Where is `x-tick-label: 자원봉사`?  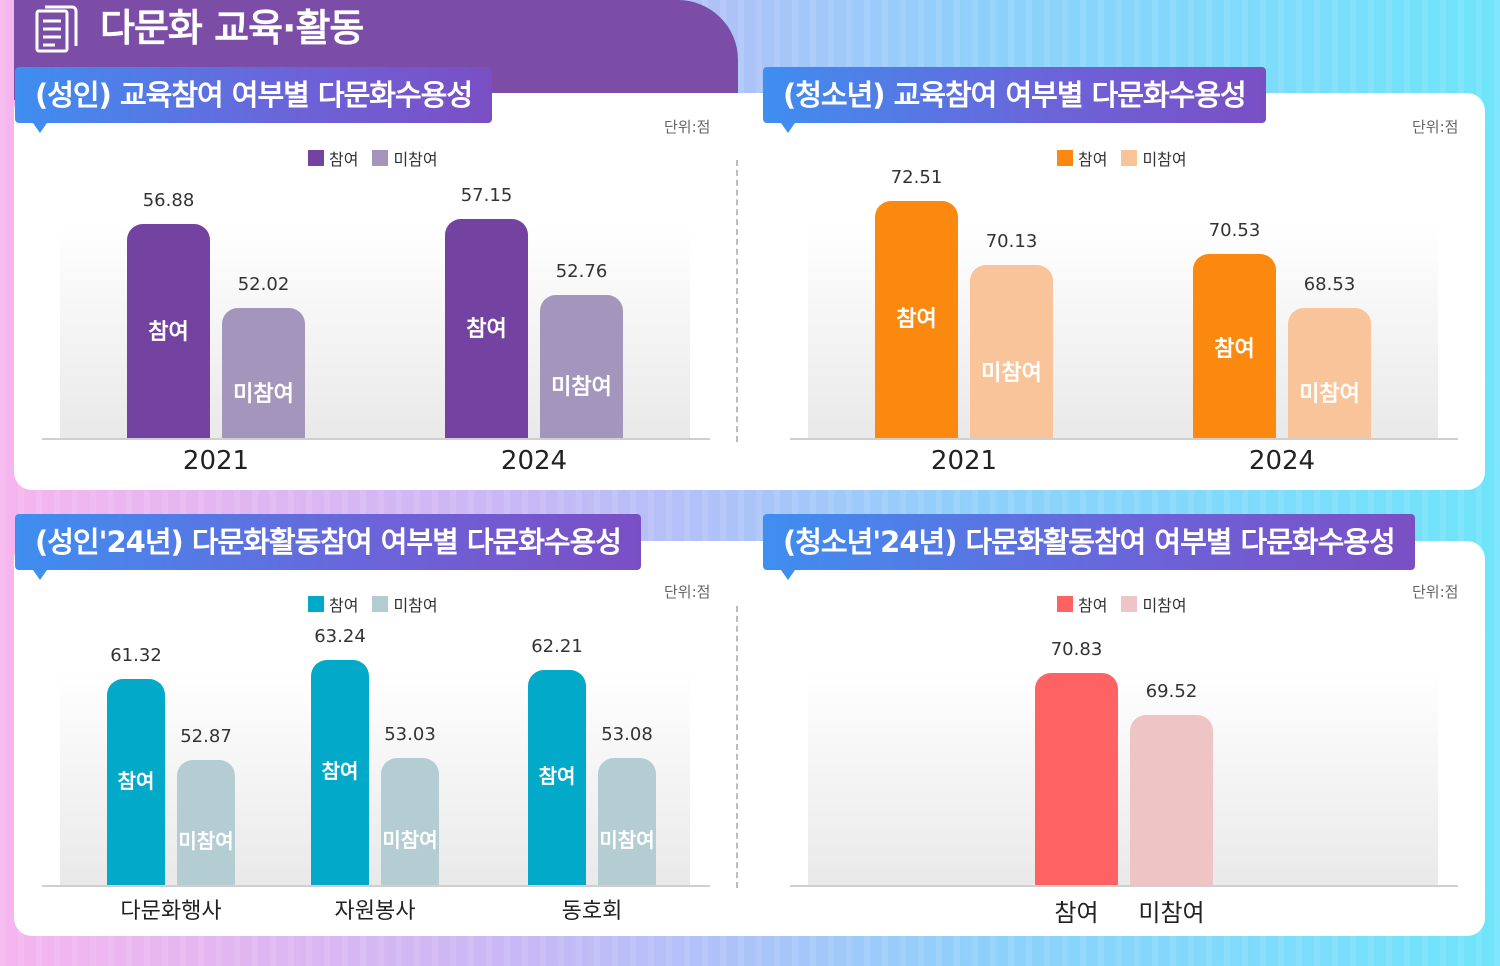
x-tick-label: 자원봉사 is located at coordinates (375, 911).